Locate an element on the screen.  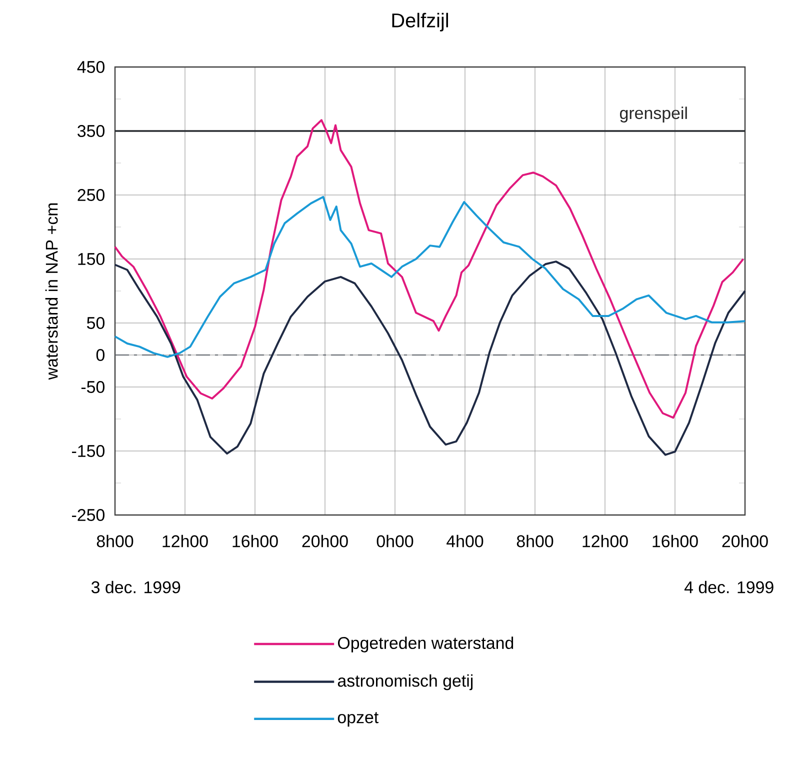
y-tick-label: 150 is located at coordinates (91, 259).